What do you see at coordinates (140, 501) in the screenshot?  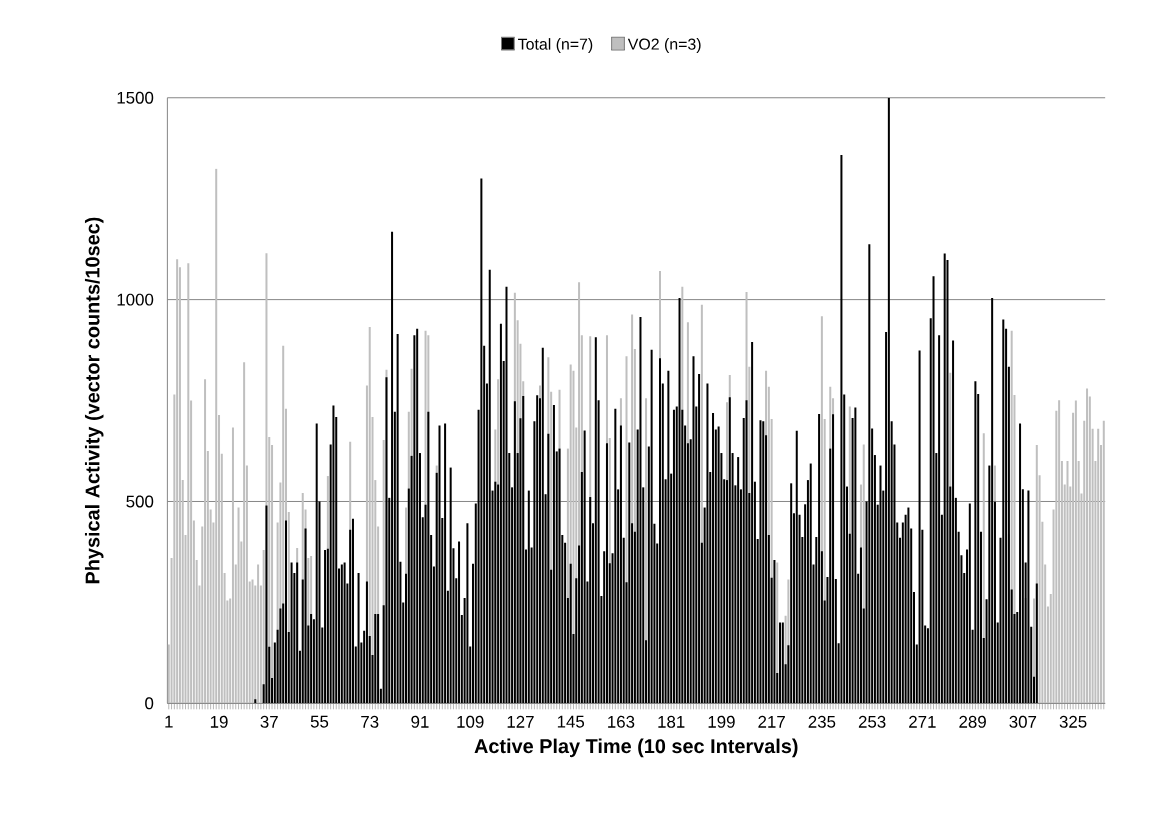 I see `y-tick-label: 500` at bounding box center [140, 501].